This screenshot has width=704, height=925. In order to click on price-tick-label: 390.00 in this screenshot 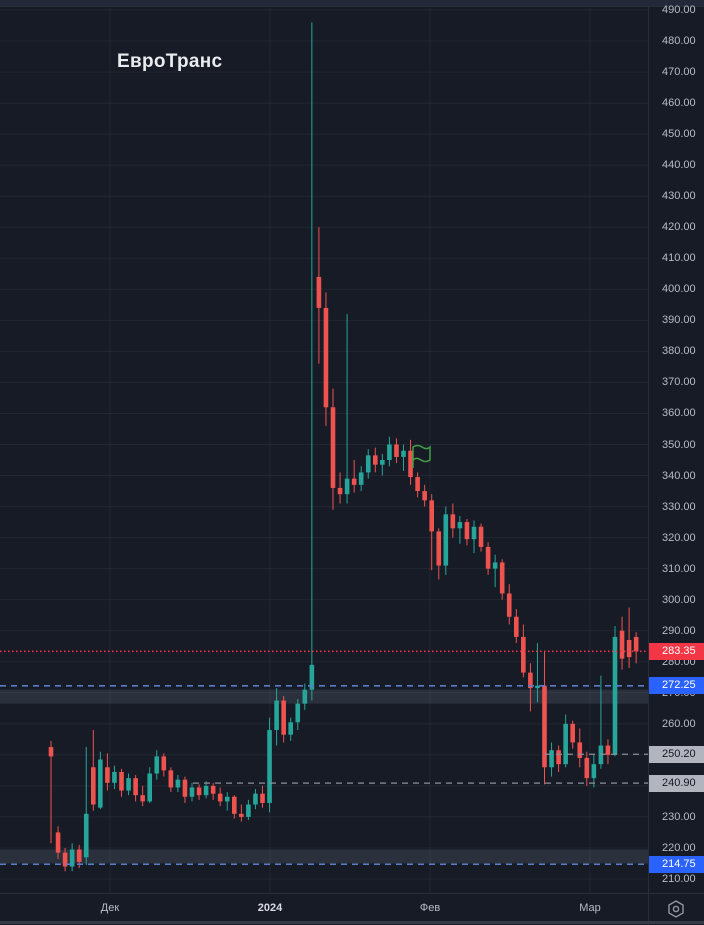, I will do `click(679, 320)`.